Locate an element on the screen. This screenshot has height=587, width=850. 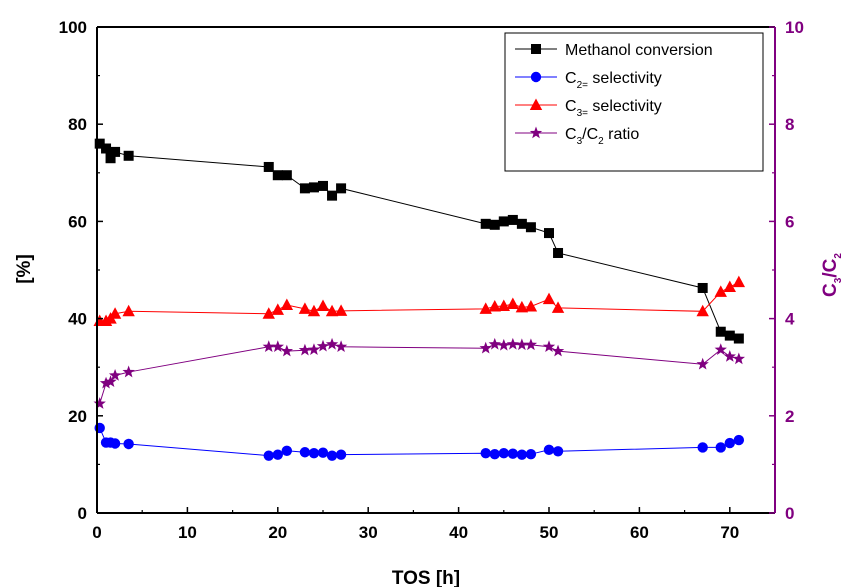
y2-title-base: C is located at coordinates (830, 290).